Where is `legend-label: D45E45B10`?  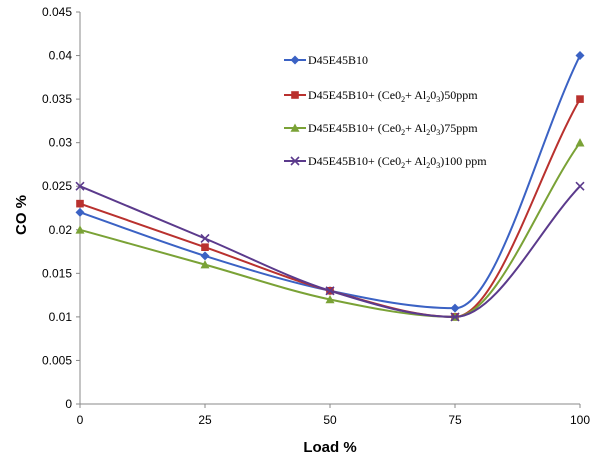
legend-label: D45E45B10 is located at coordinates (338, 60).